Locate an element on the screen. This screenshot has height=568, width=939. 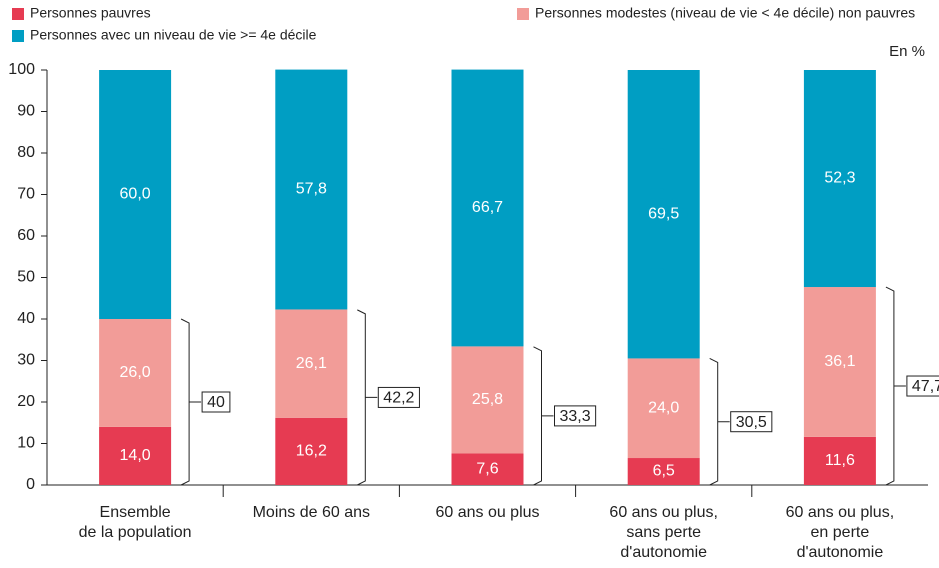
value-label: 52,3 is located at coordinates (839, 178).